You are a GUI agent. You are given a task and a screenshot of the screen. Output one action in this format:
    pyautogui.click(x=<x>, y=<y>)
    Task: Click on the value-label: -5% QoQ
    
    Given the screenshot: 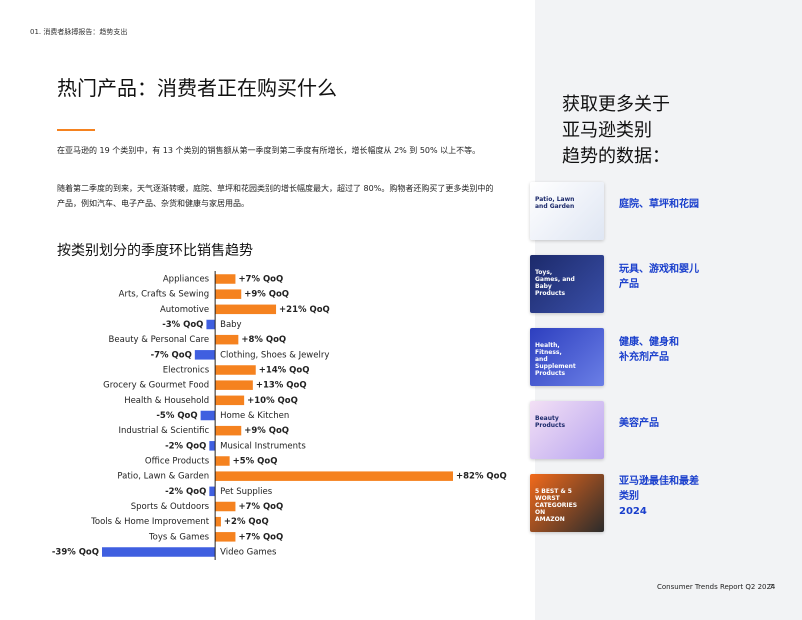 What is the action you would take?
    pyautogui.click(x=176, y=416)
    